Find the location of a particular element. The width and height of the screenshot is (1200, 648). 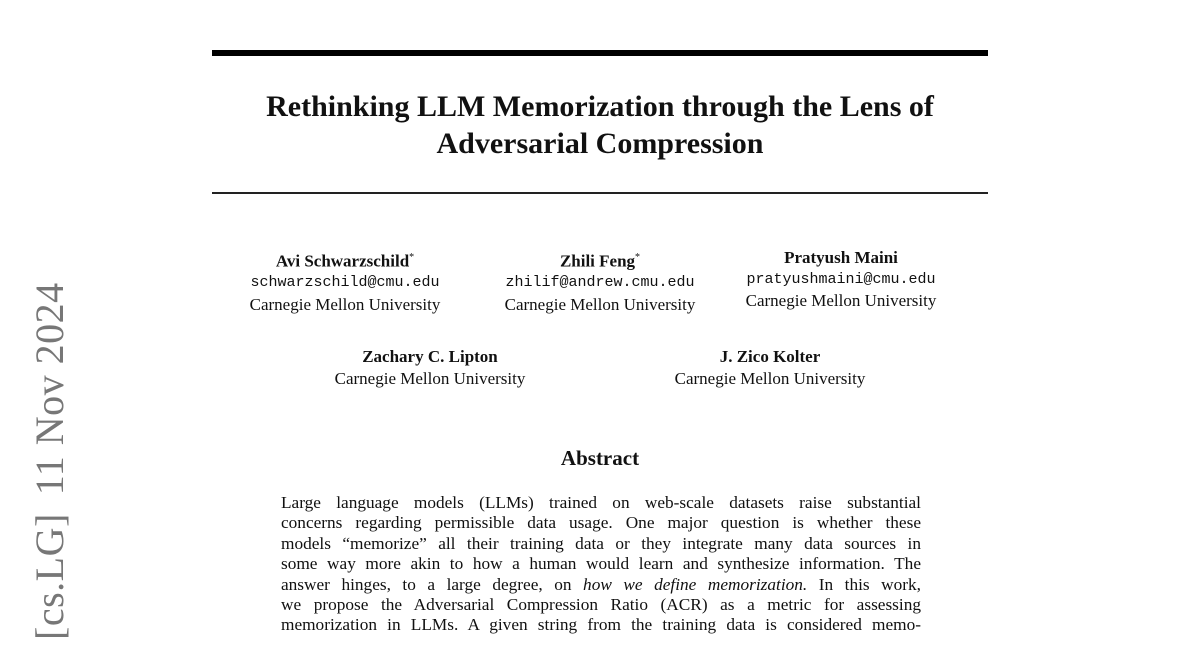

author-email: pratyushmaini@cmu.edu is located at coordinates (841, 279).